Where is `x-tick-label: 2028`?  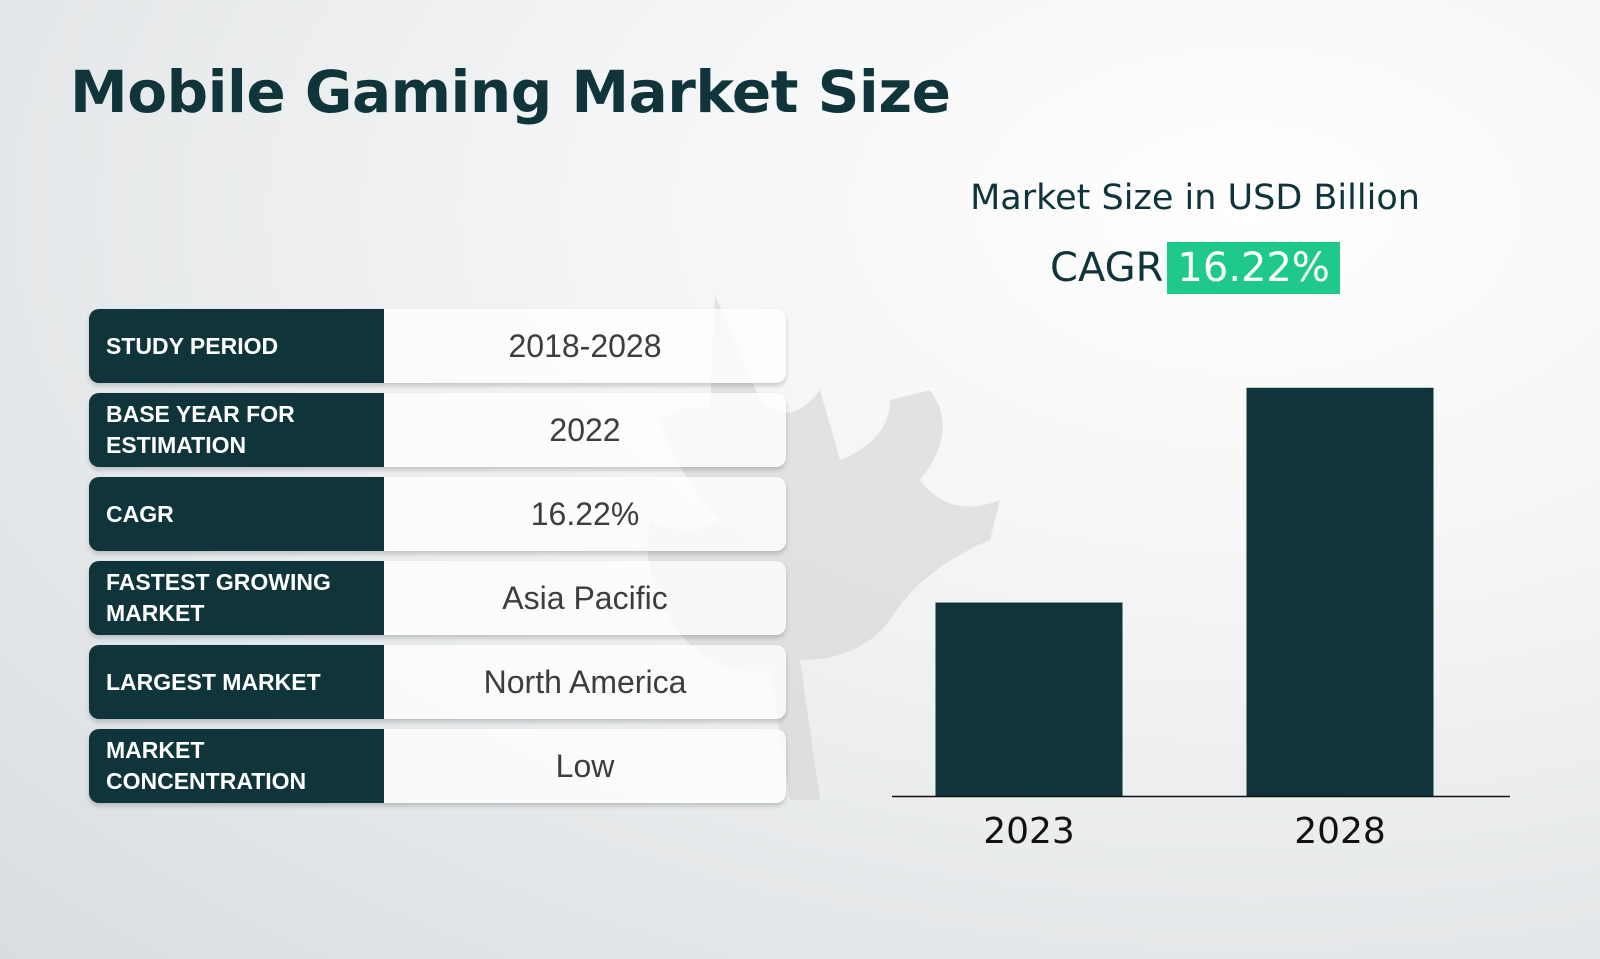 x-tick-label: 2028 is located at coordinates (1340, 831).